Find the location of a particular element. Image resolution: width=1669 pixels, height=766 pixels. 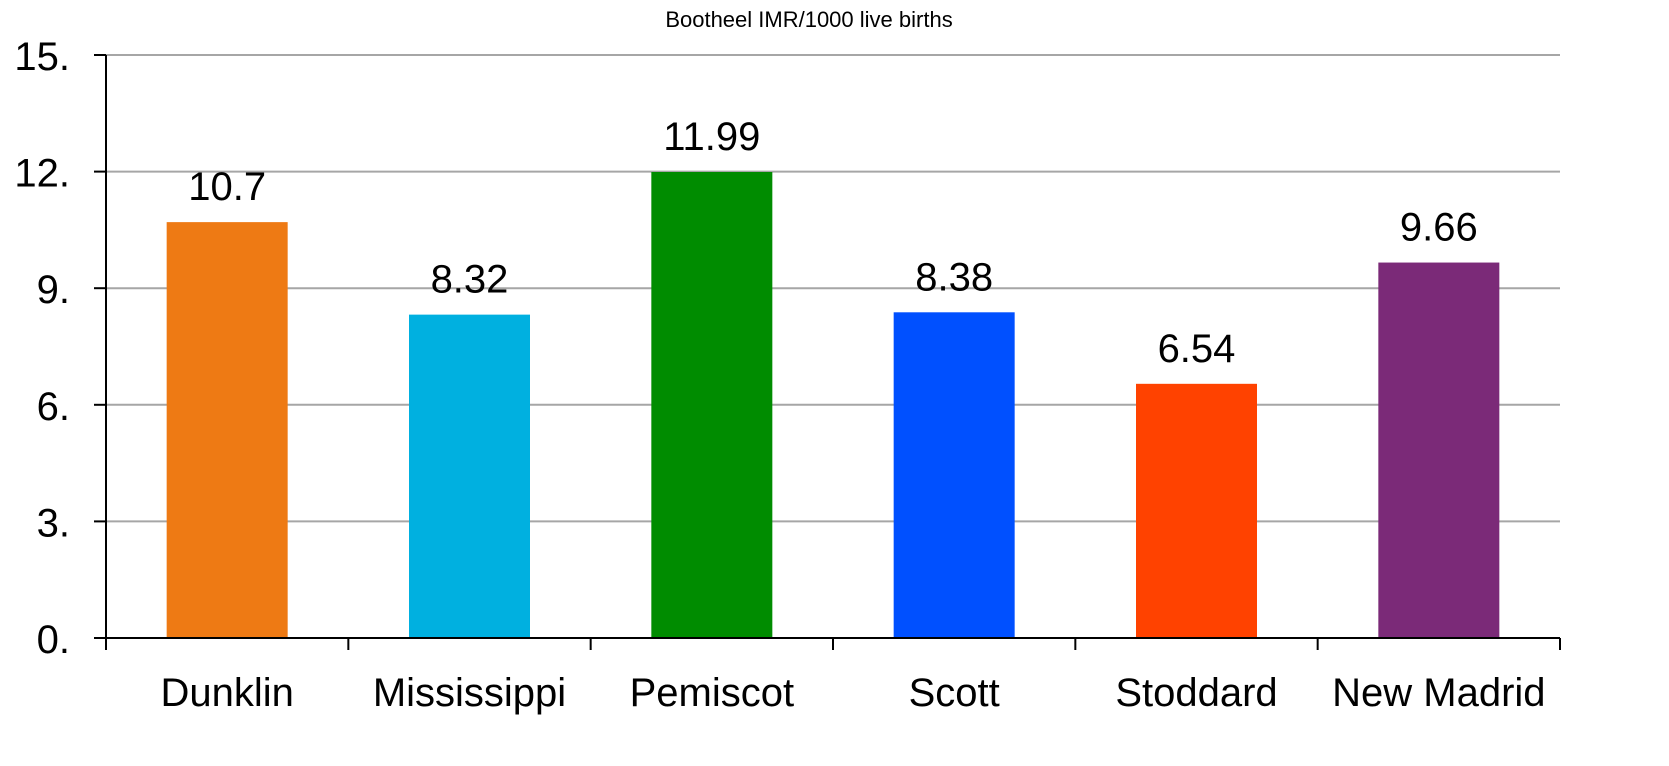

y-tick-label: 3. is located at coordinates (53, 523).